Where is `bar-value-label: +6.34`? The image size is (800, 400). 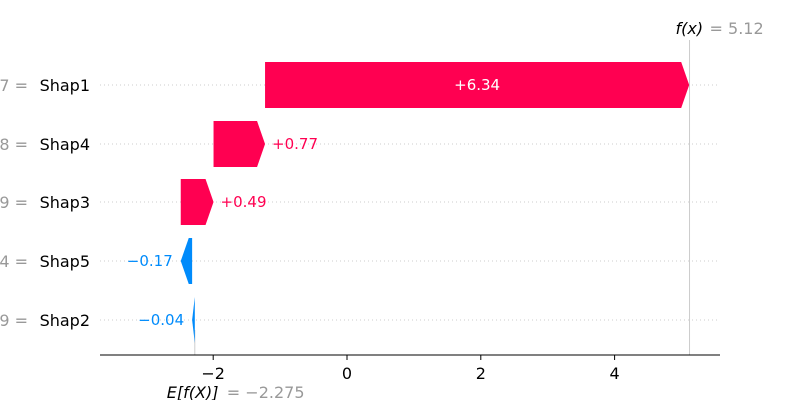 bar-value-label: +6.34 is located at coordinates (477, 85).